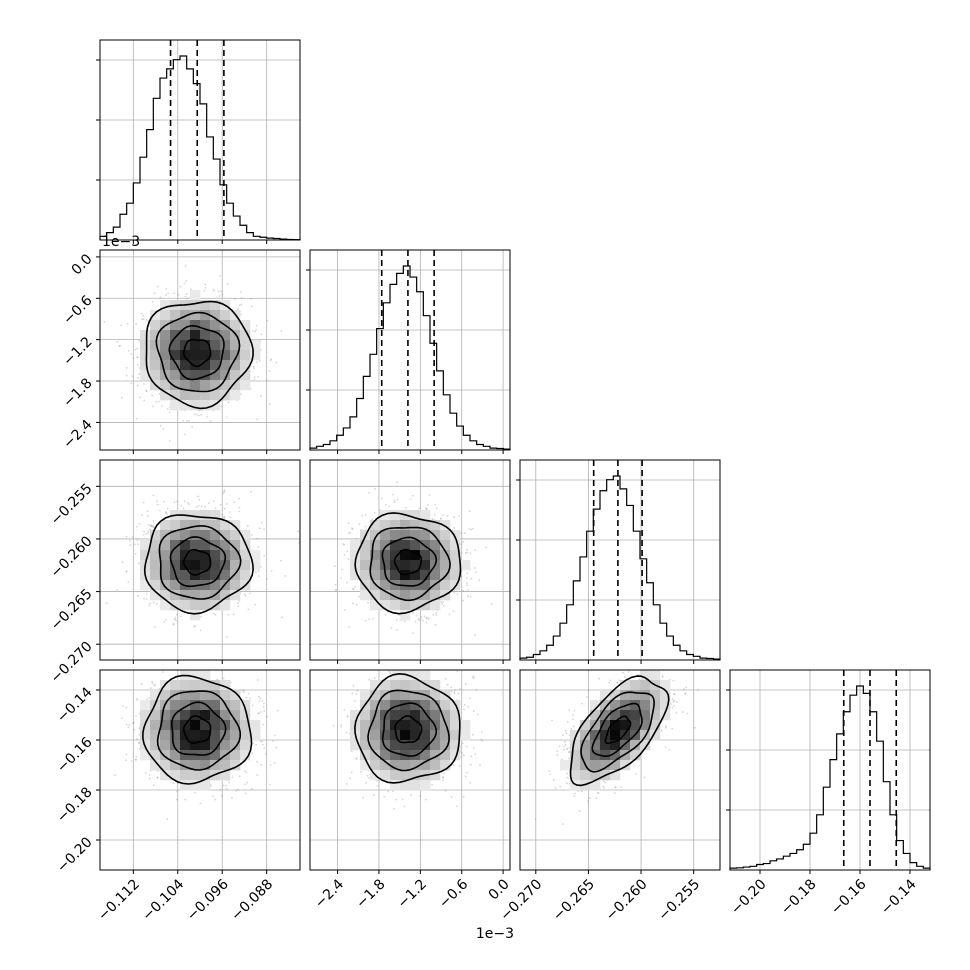  What do you see at coordinates (82, 264) in the screenshot?
I see `y-tick-label-axis2-5: 0.0` at bounding box center [82, 264].